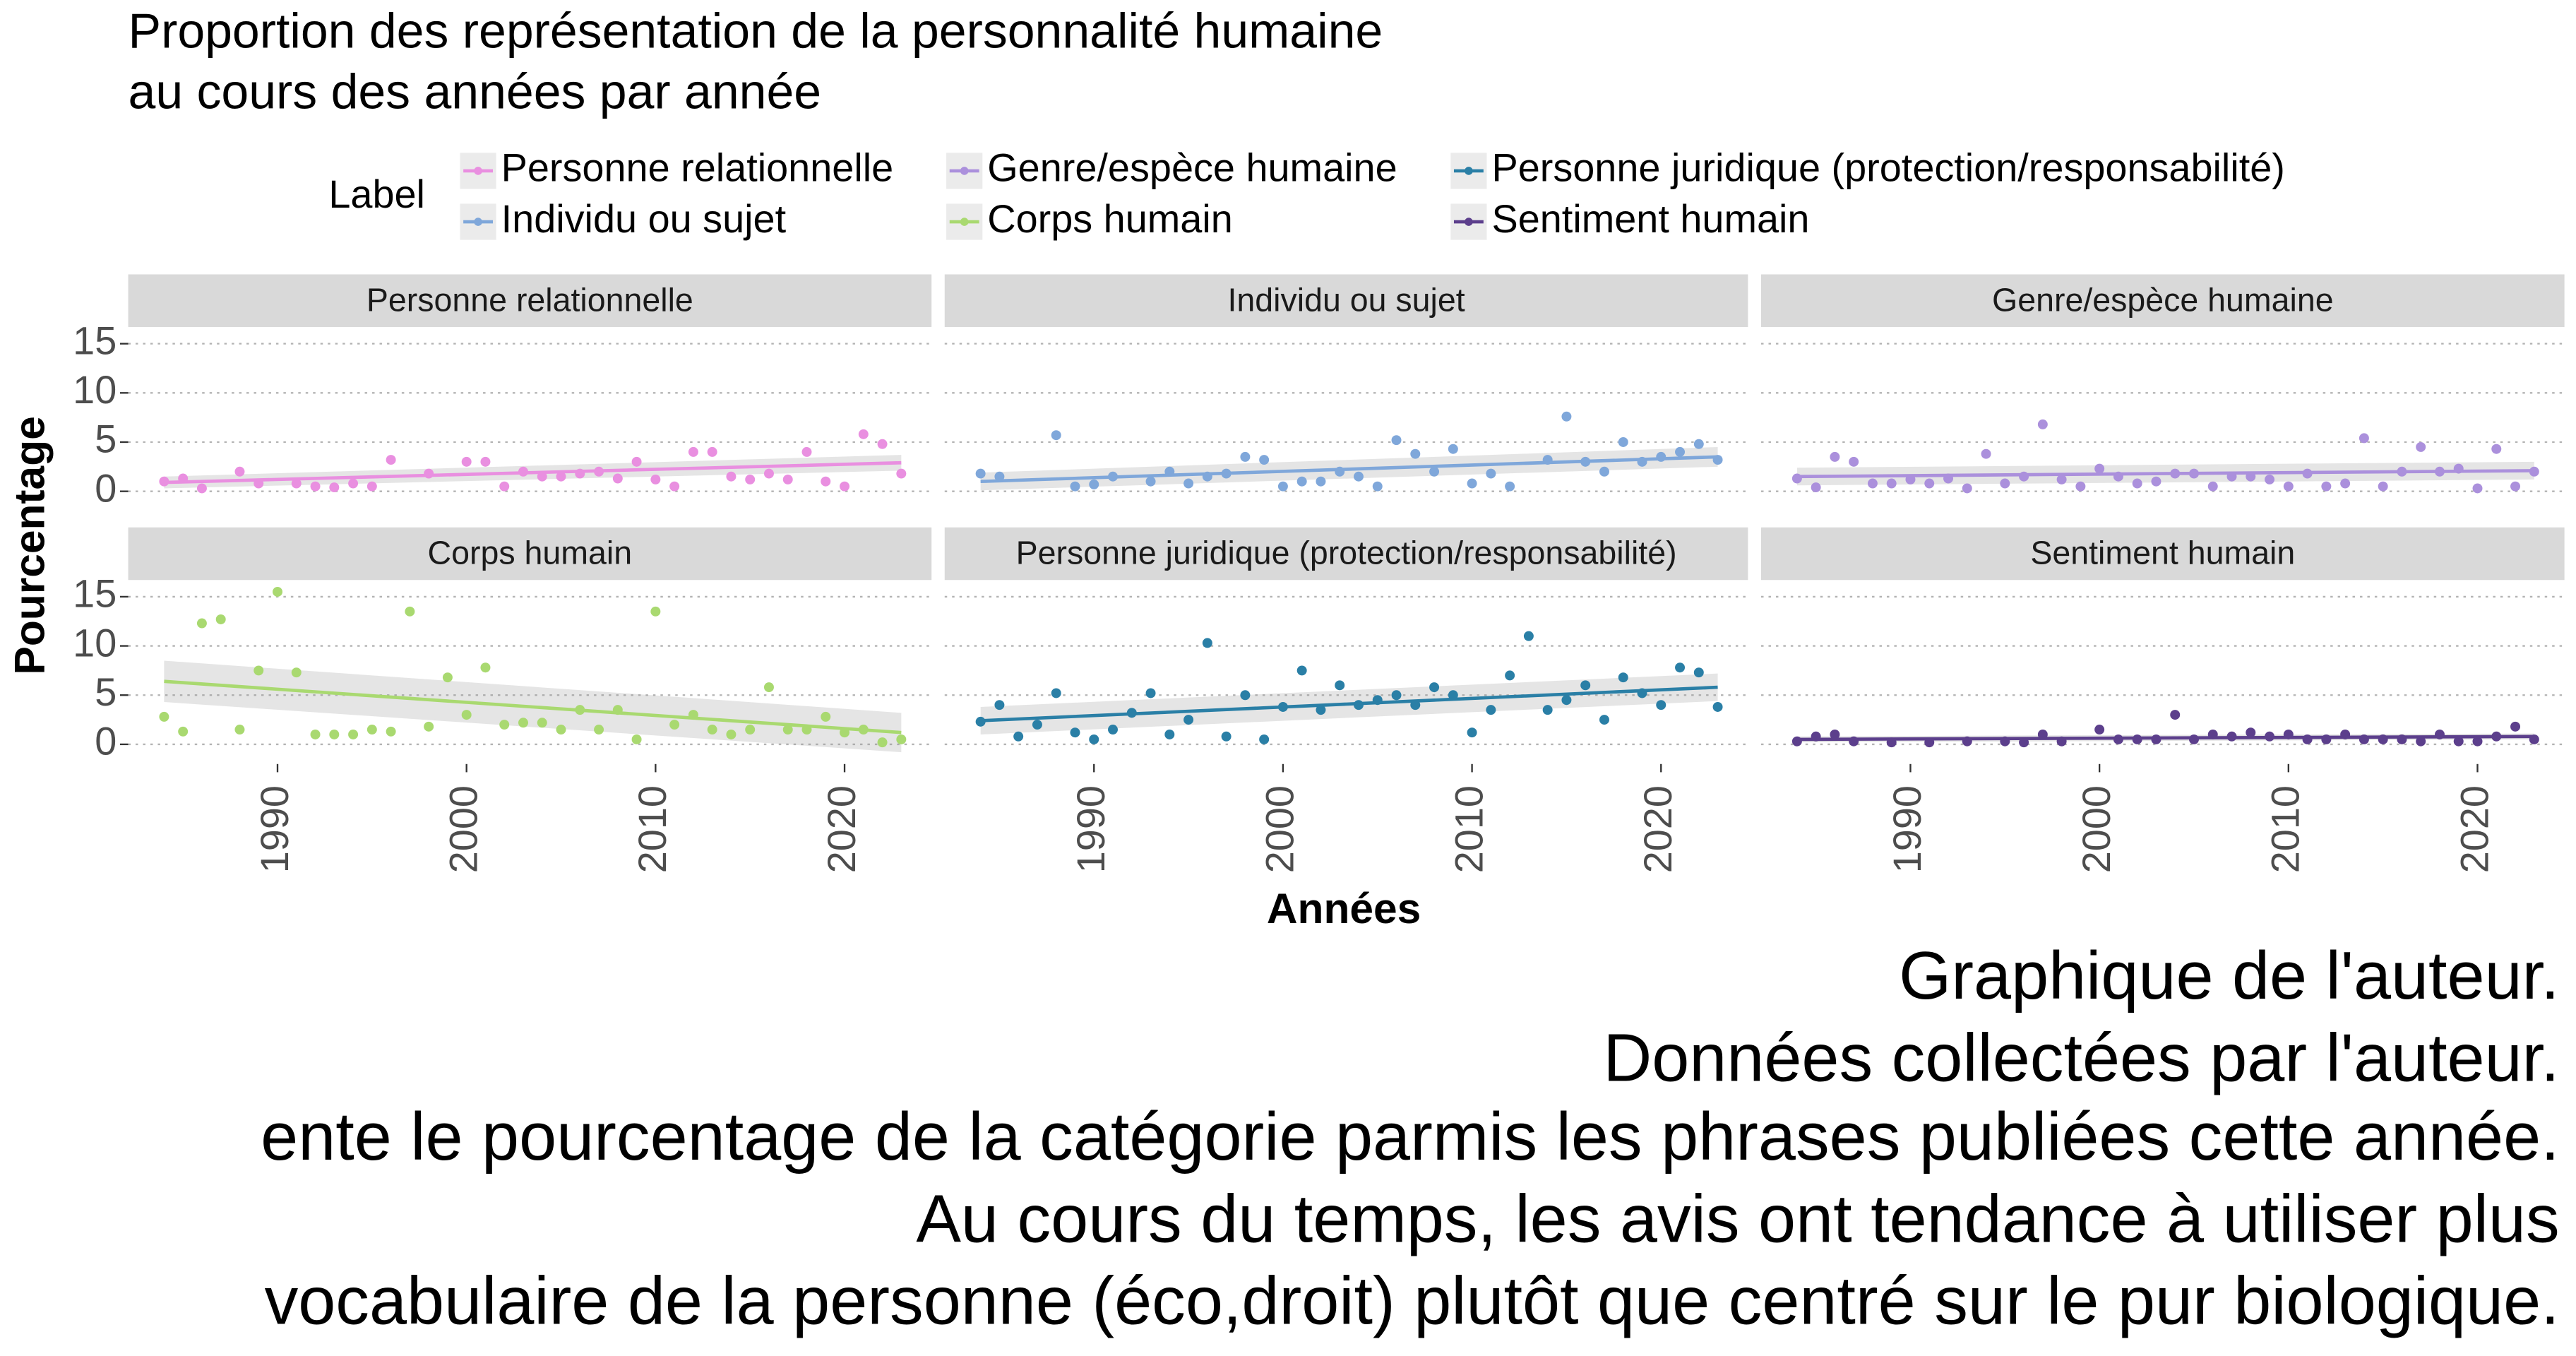 This screenshot has height=1356, width=2576. I want to click on strip-label: Personne relationnelle, so click(529, 300).